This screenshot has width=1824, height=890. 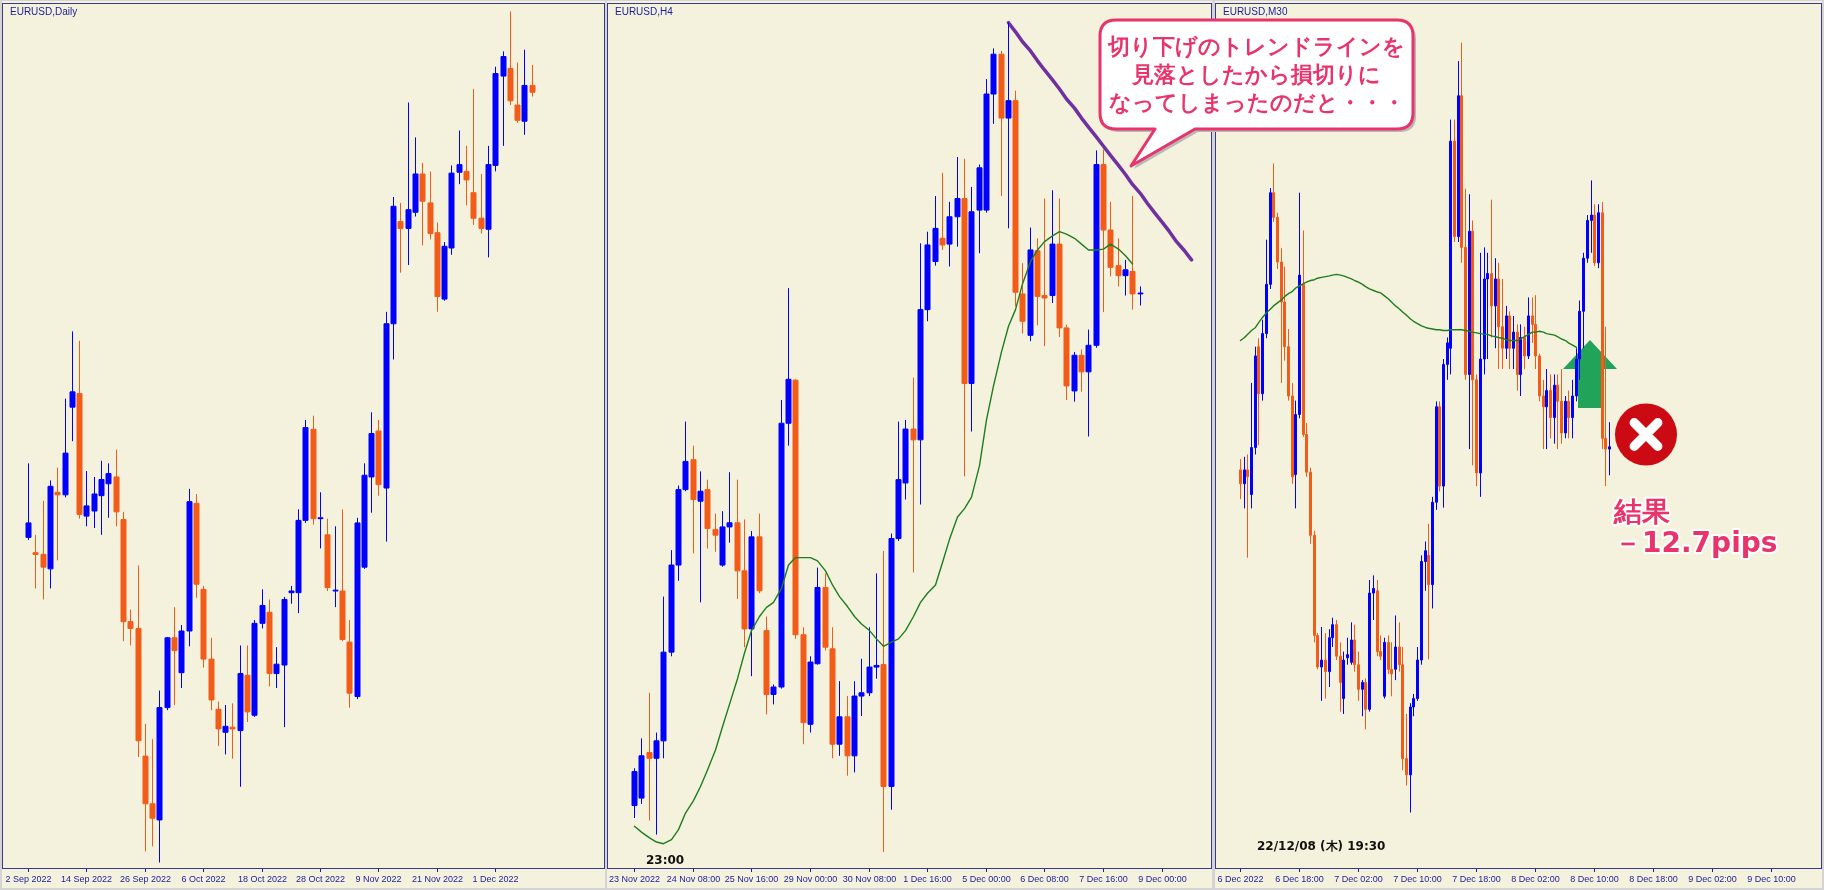 What do you see at coordinates (1417, 879) in the screenshot?
I see `x-tick-label: 7 Dec 10:00` at bounding box center [1417, 879].